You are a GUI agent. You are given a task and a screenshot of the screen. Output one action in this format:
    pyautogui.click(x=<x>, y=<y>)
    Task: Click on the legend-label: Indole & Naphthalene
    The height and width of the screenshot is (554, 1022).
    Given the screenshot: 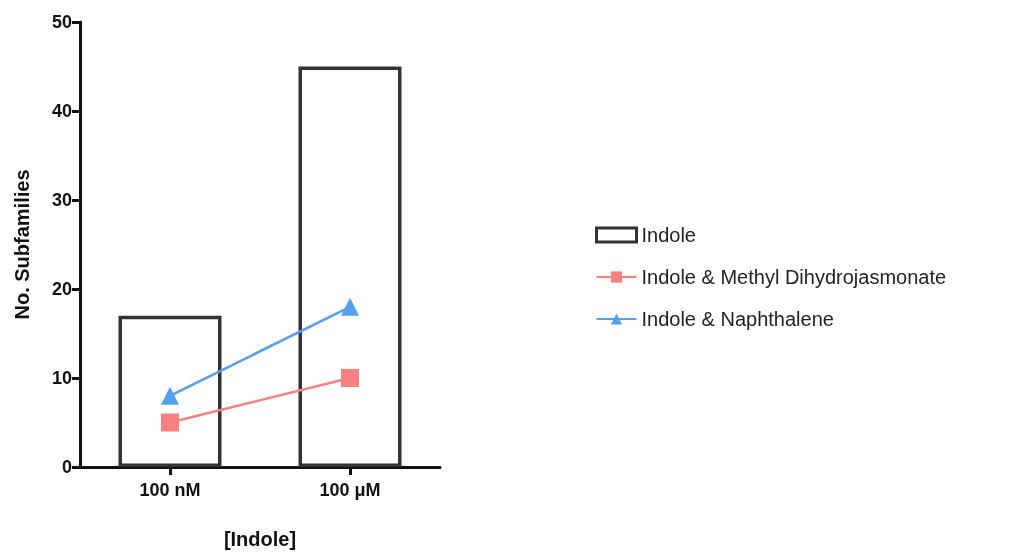 What is the action you would take?
    pyautogui.click(x=737, y=319)
    